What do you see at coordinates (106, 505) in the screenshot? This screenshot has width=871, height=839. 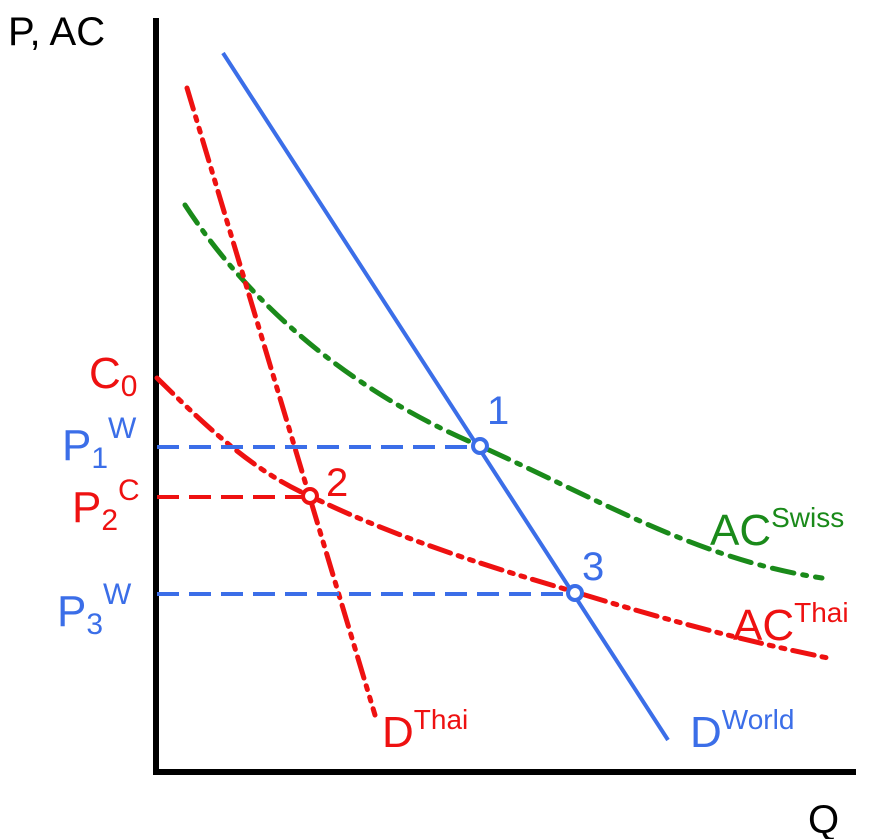 I see `p2-c-label: P2C` at bounding box center [106, 505].